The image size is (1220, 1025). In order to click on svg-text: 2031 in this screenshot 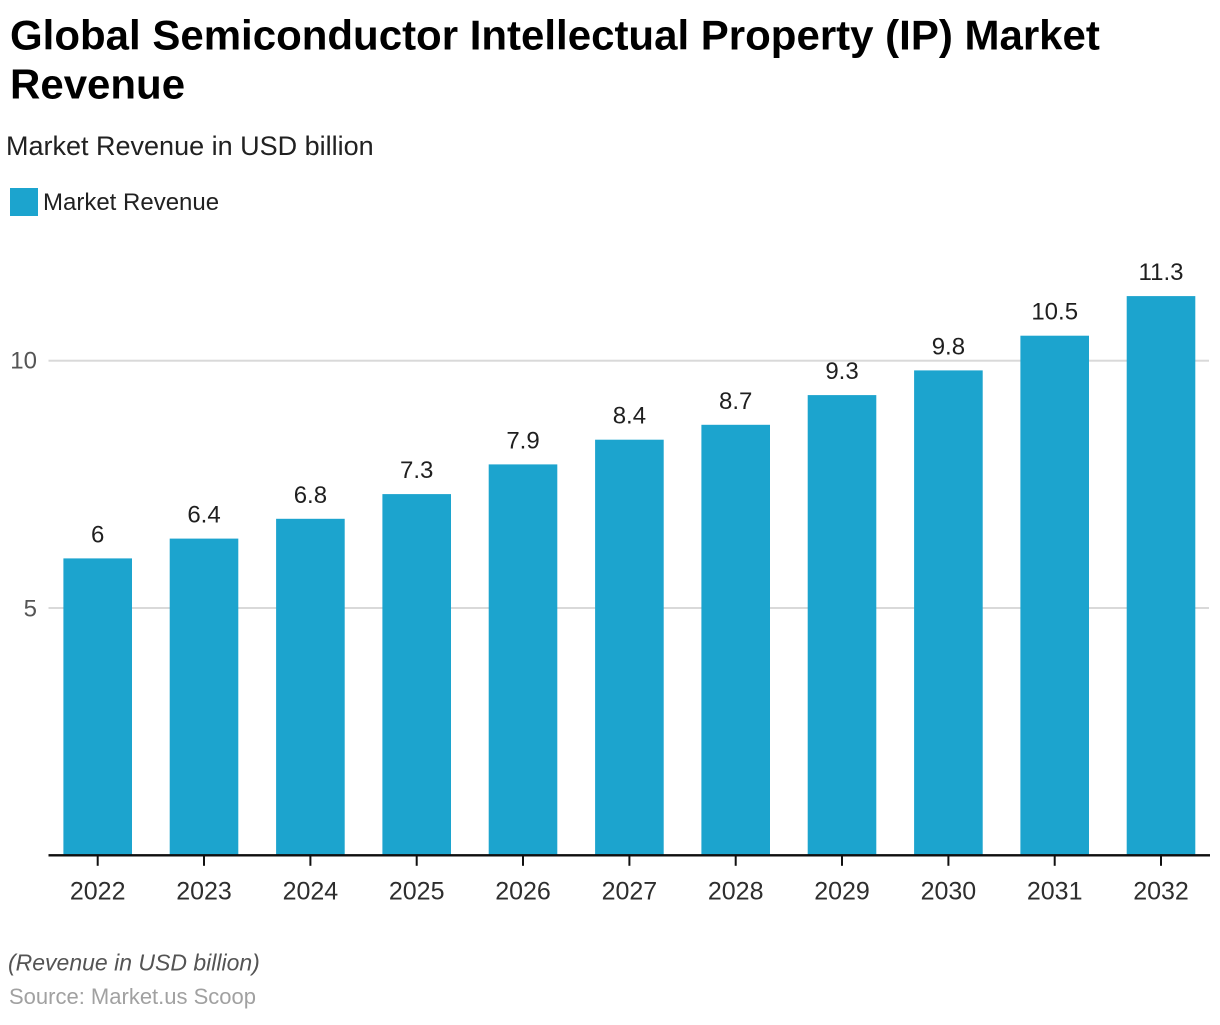, I will do `click(1055, 891)`.